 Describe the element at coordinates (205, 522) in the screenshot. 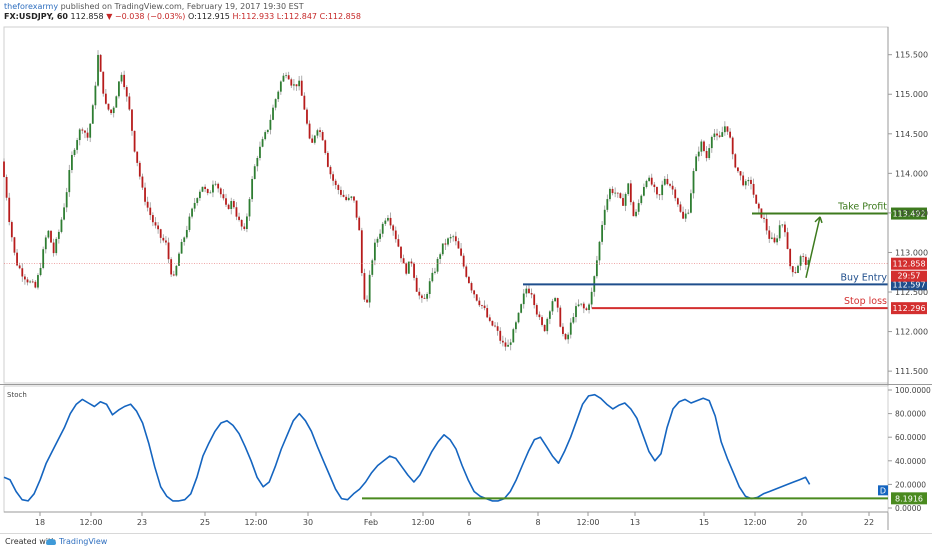

I see `time-tick-label: 25` at that location.